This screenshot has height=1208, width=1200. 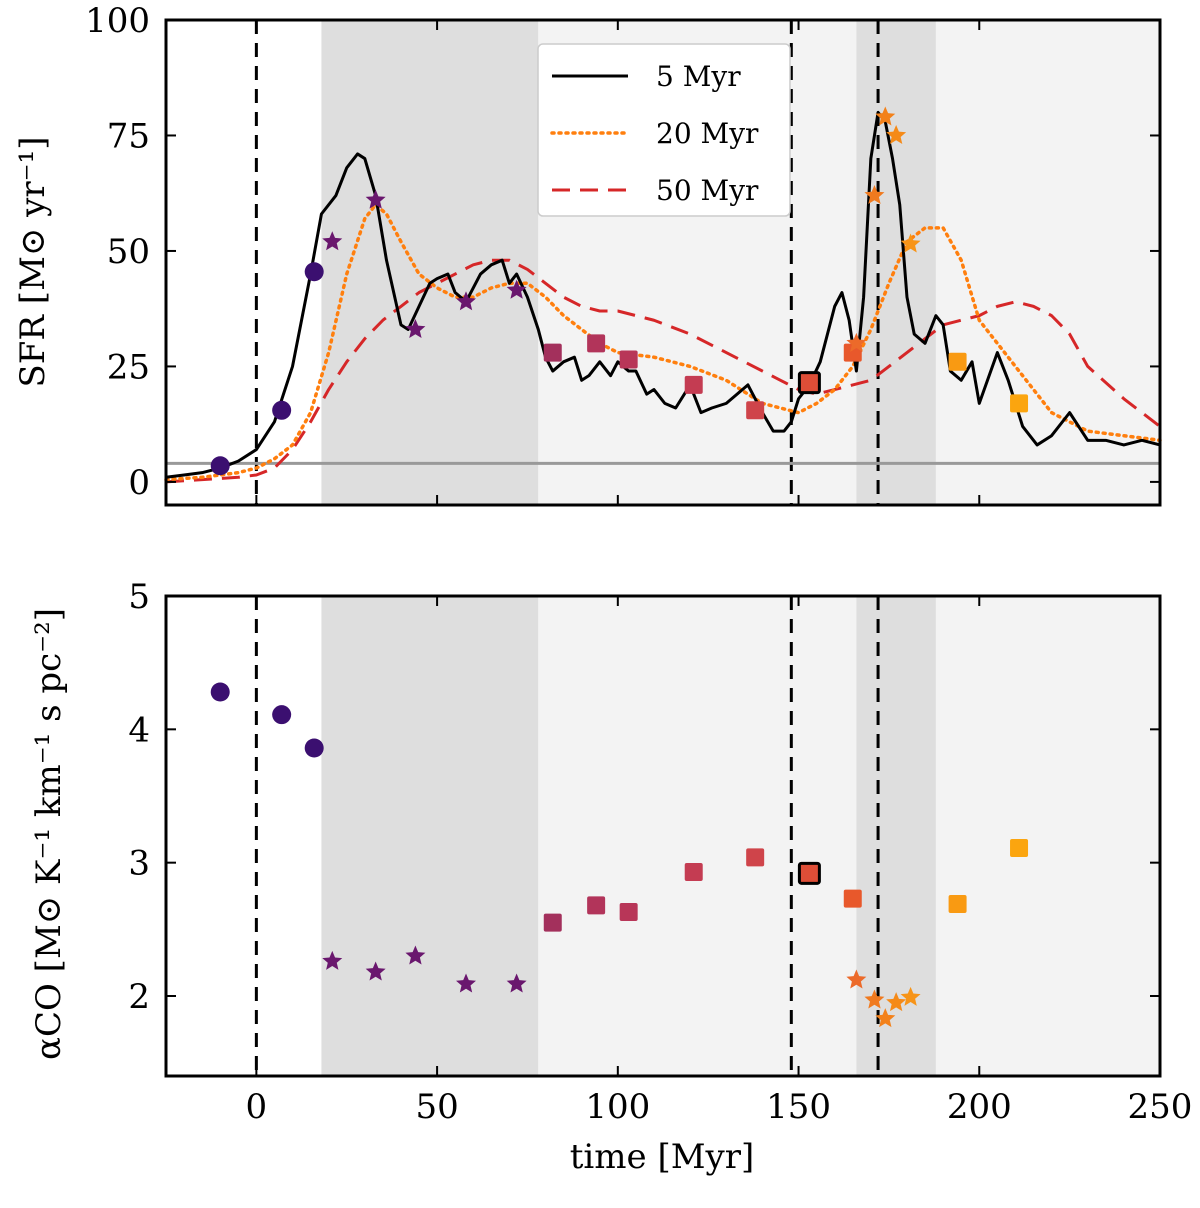 I want to click on legend: 5 Myr 20 Myr 50 Myr, so click(x=664, y=130).